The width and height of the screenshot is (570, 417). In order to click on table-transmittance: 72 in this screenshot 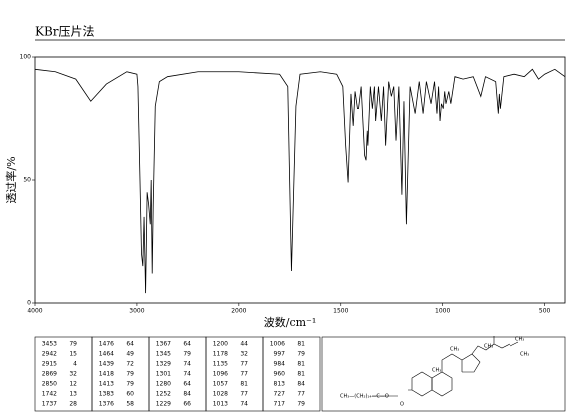, I will do `click(130, 364)`.